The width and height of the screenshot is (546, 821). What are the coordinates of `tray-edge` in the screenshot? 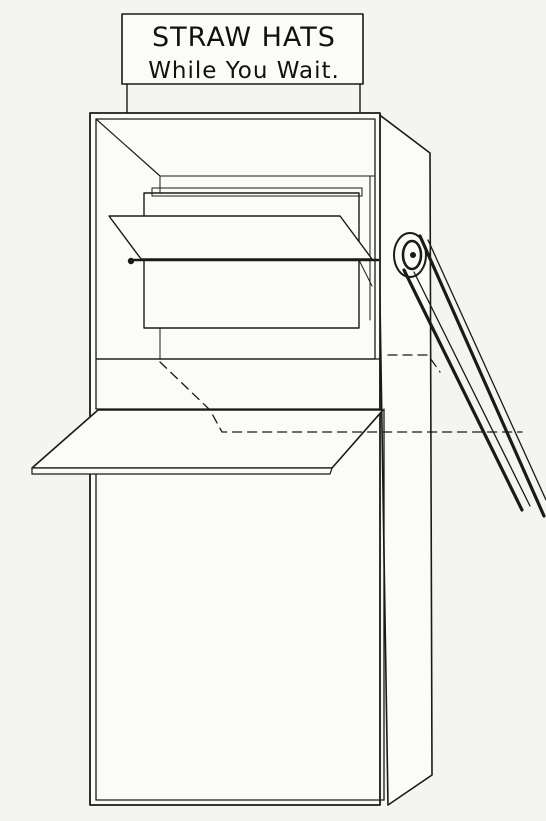 It's located at (182, 471).